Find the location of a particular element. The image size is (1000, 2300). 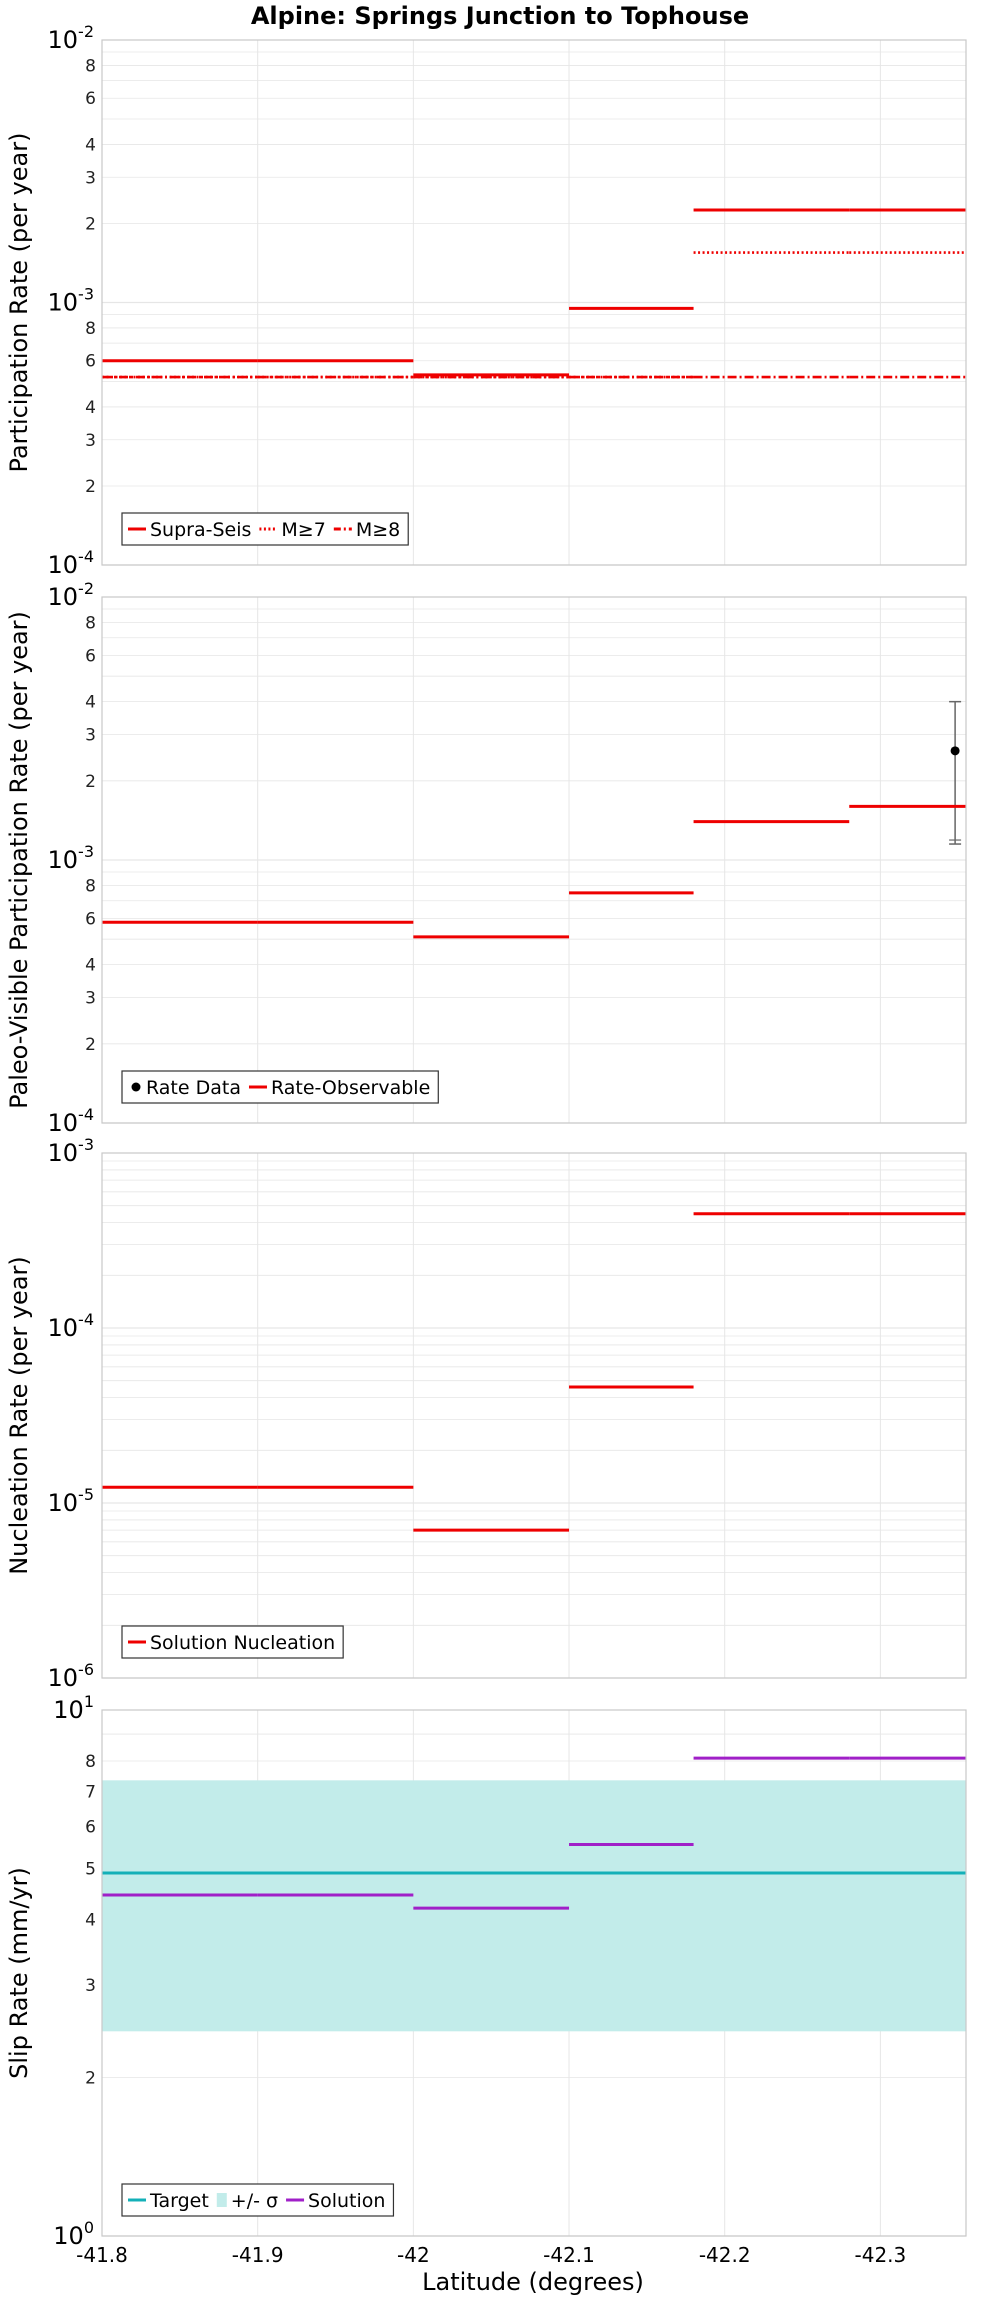

legend-label: Target is located at coordinates (179, 2201).